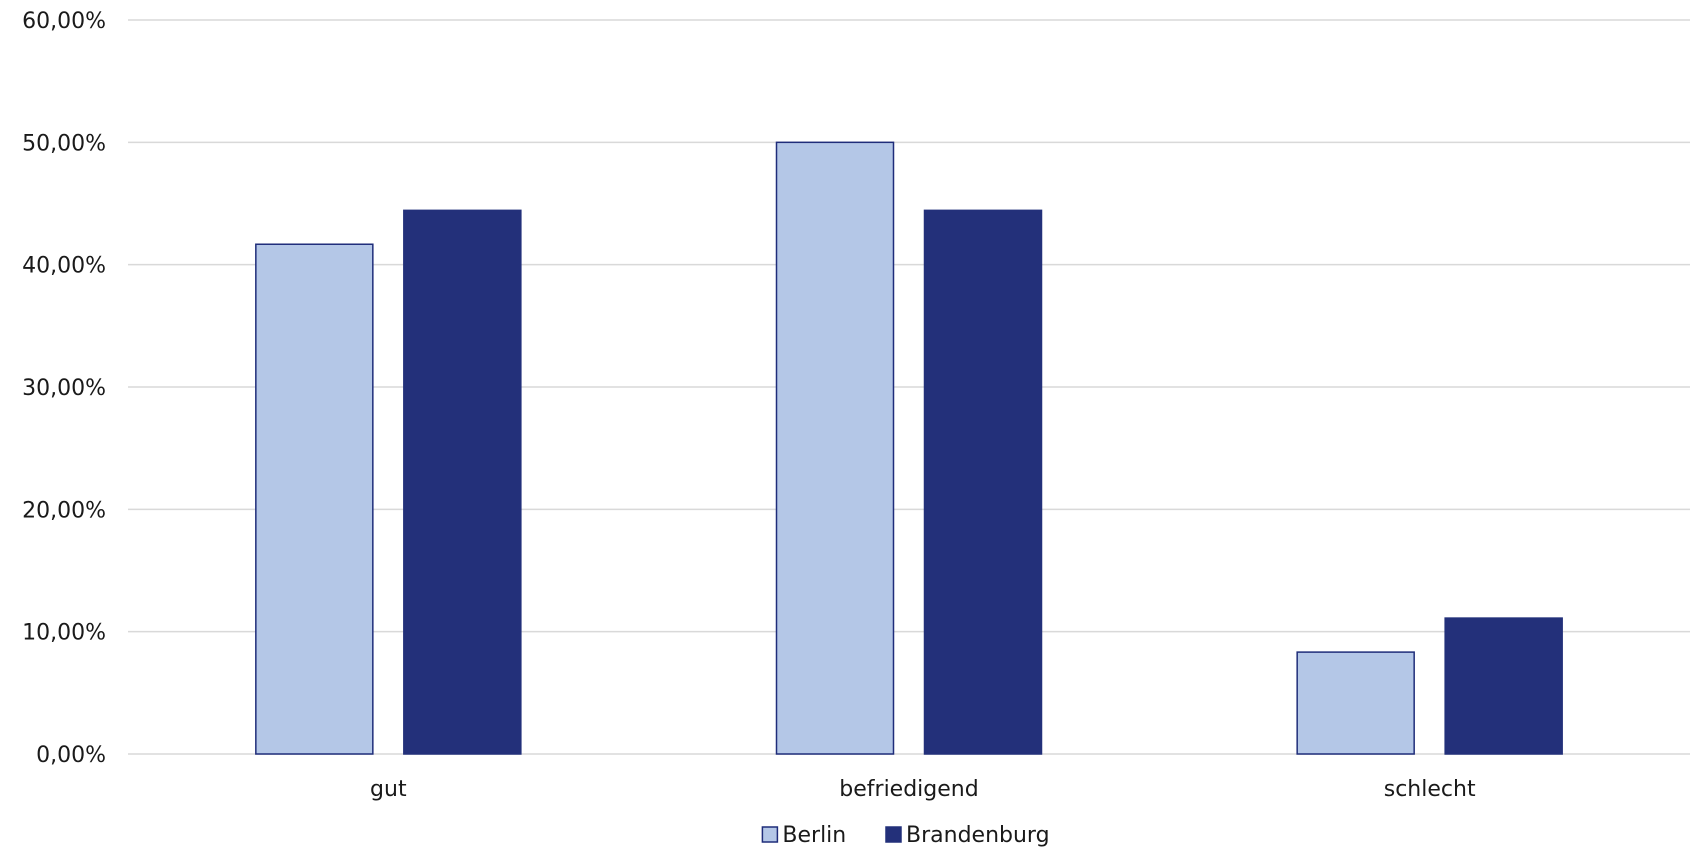  What do you see at coordinates (64, 143) in the screenshot?
I see `y-tick-label: 50,00%` at bounding box center [64, 143].